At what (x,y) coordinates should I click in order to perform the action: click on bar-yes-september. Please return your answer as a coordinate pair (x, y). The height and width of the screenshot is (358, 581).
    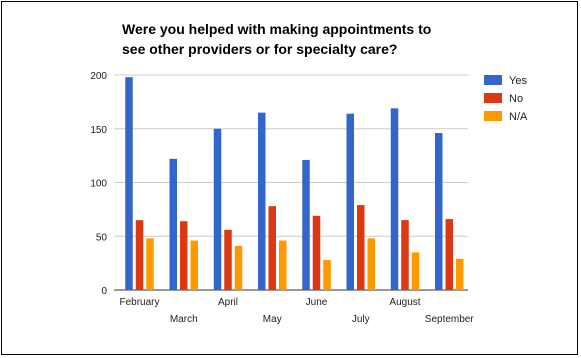
    Looking at the image, I should click on (439, 211).